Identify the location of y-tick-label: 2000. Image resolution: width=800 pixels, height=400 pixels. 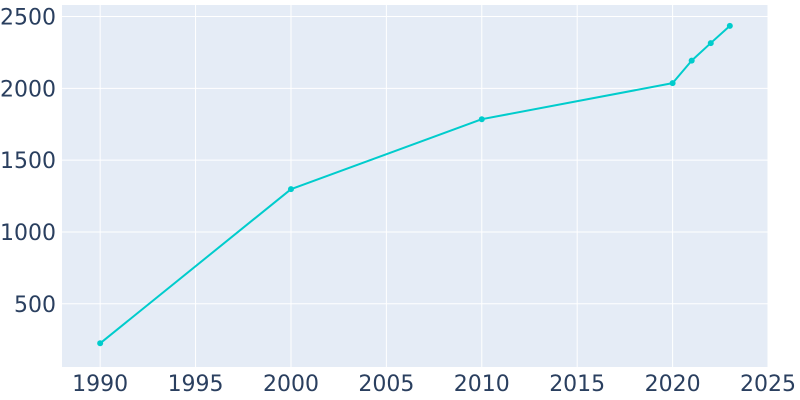
(28, 89).